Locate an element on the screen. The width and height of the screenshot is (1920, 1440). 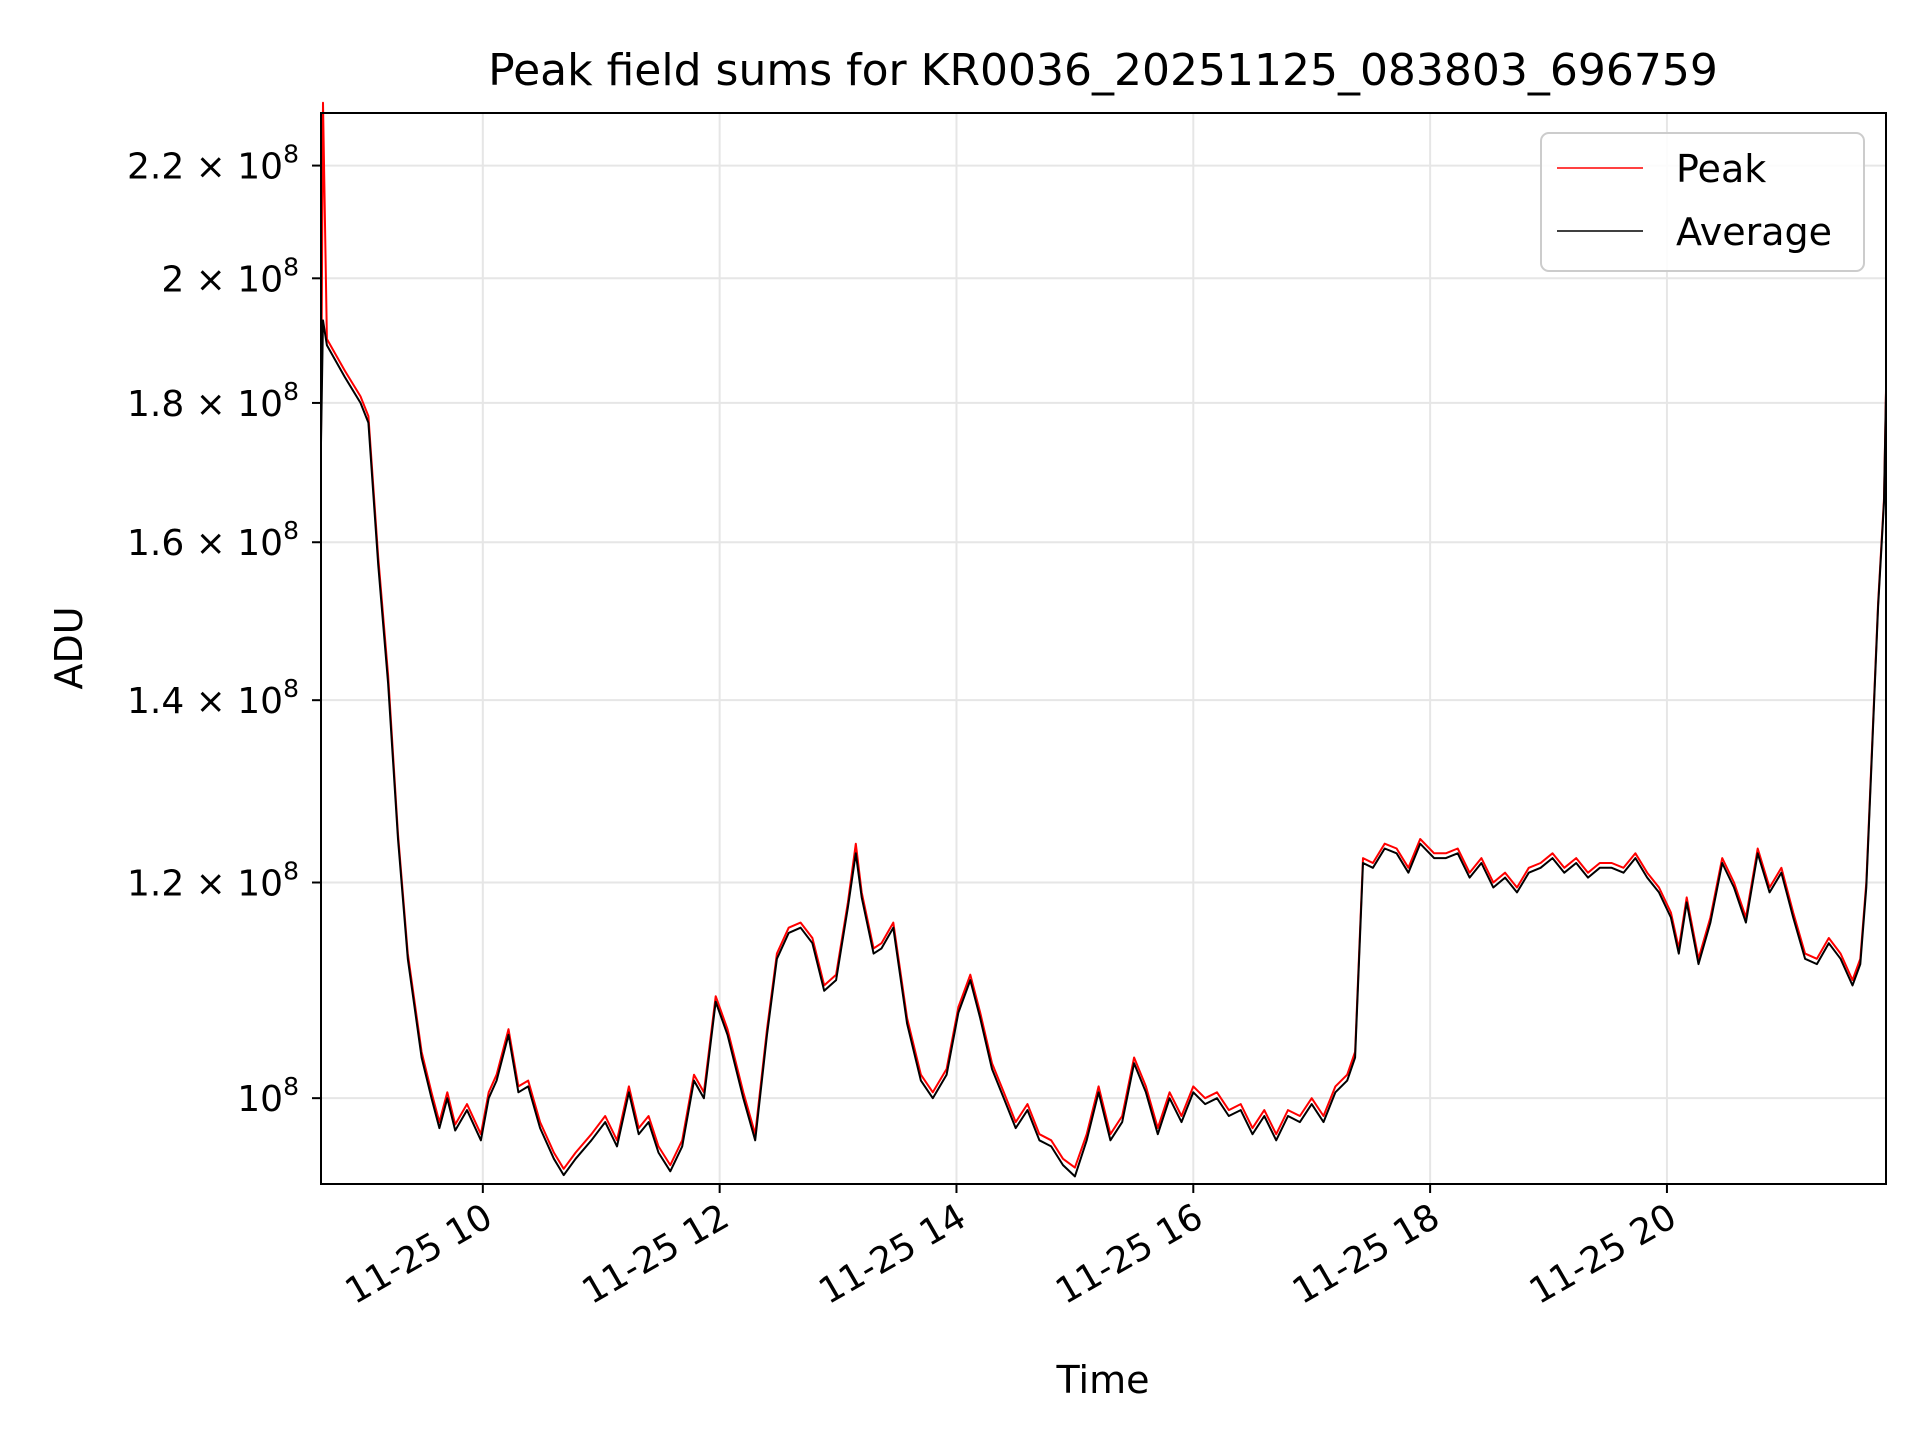
y-tick-label-base: 2.2 × 10 is located at coordinates (205, 167).